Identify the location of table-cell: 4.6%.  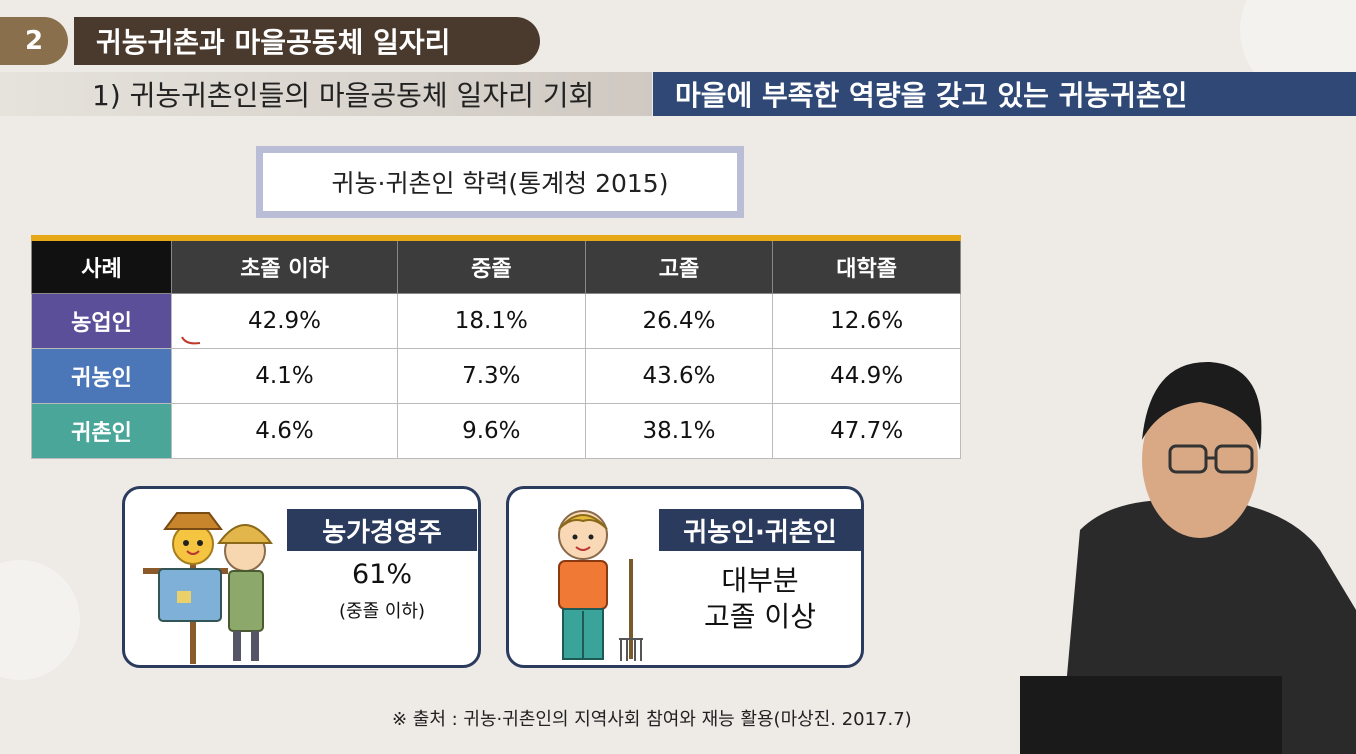
(284, 431).